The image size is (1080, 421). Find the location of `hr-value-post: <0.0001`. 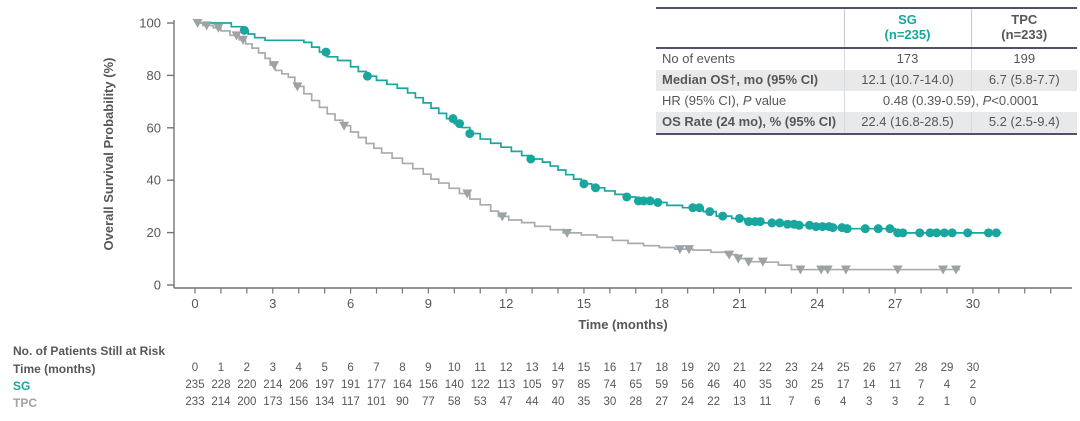

hr-value-post: <0.0001 is located at coordinates (1015, 100).